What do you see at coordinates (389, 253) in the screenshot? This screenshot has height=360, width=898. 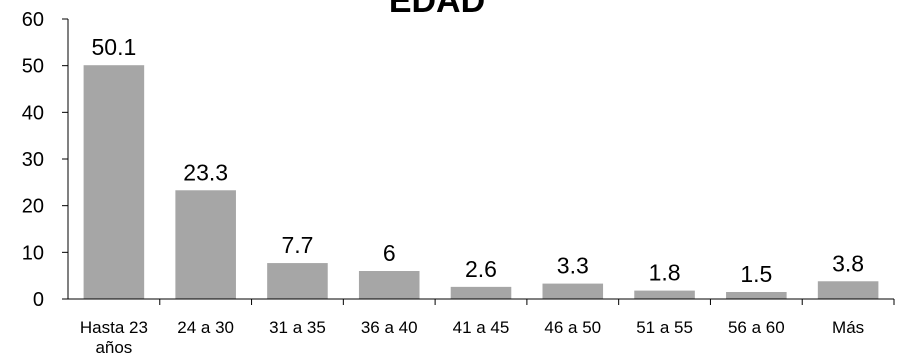 I see `data-label: 6` at bounding box center [389, 253].